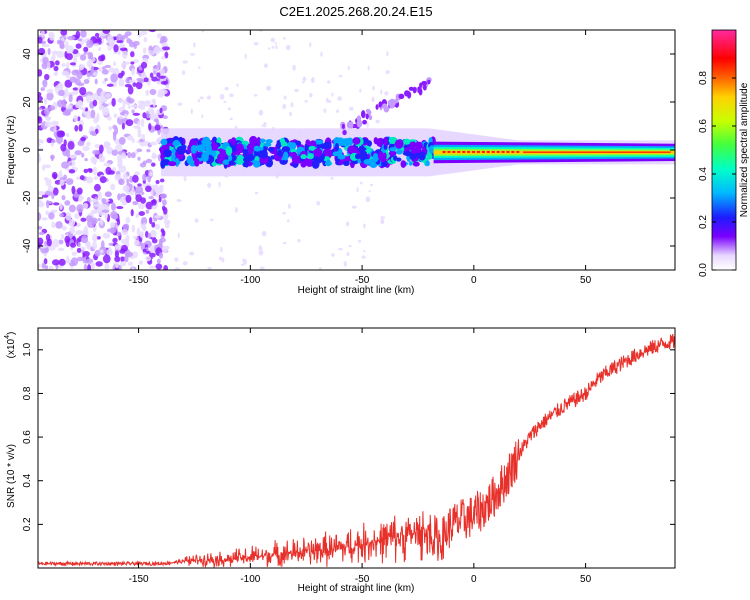  Describe the element at coordinates (27, 393) in the screenshot. I see `y-tick-label: 0.8` at that location.